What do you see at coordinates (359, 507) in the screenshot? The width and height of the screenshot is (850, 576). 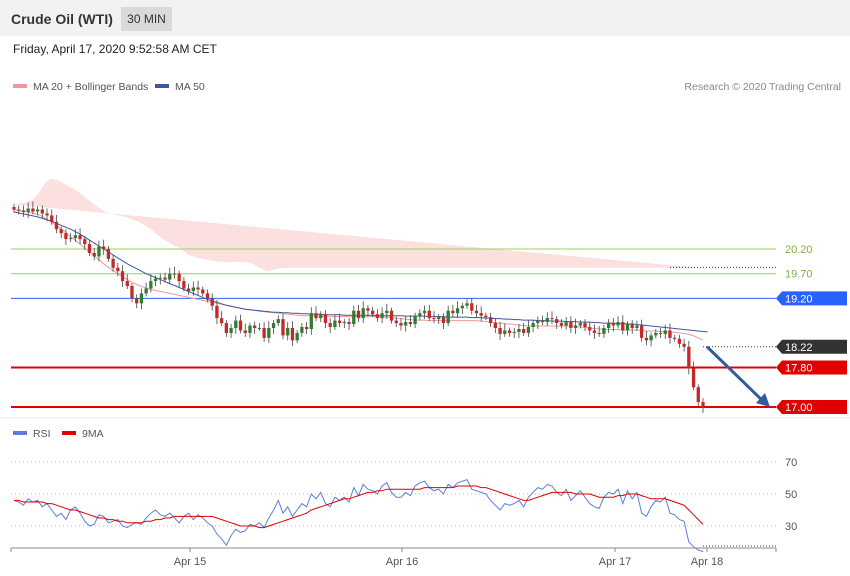 I see `rsi-ma-line` at bounding box center [359, 507].